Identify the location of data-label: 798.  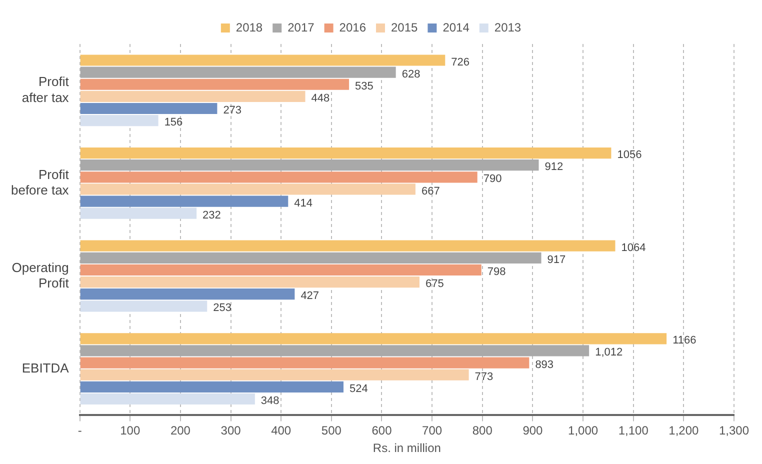
(496, 272).